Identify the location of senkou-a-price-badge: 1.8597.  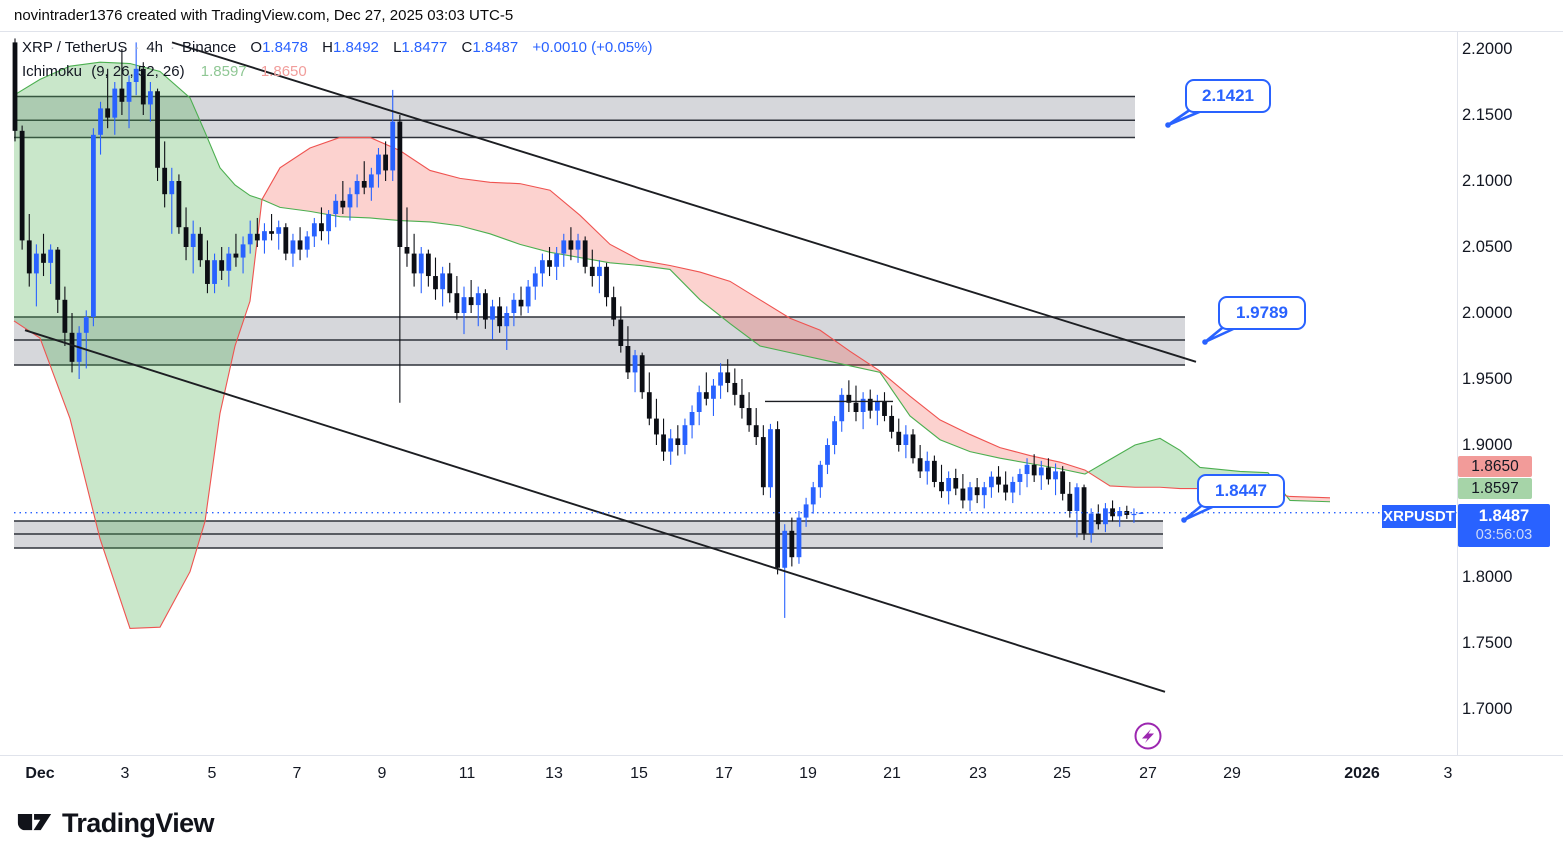
(1495, 488).